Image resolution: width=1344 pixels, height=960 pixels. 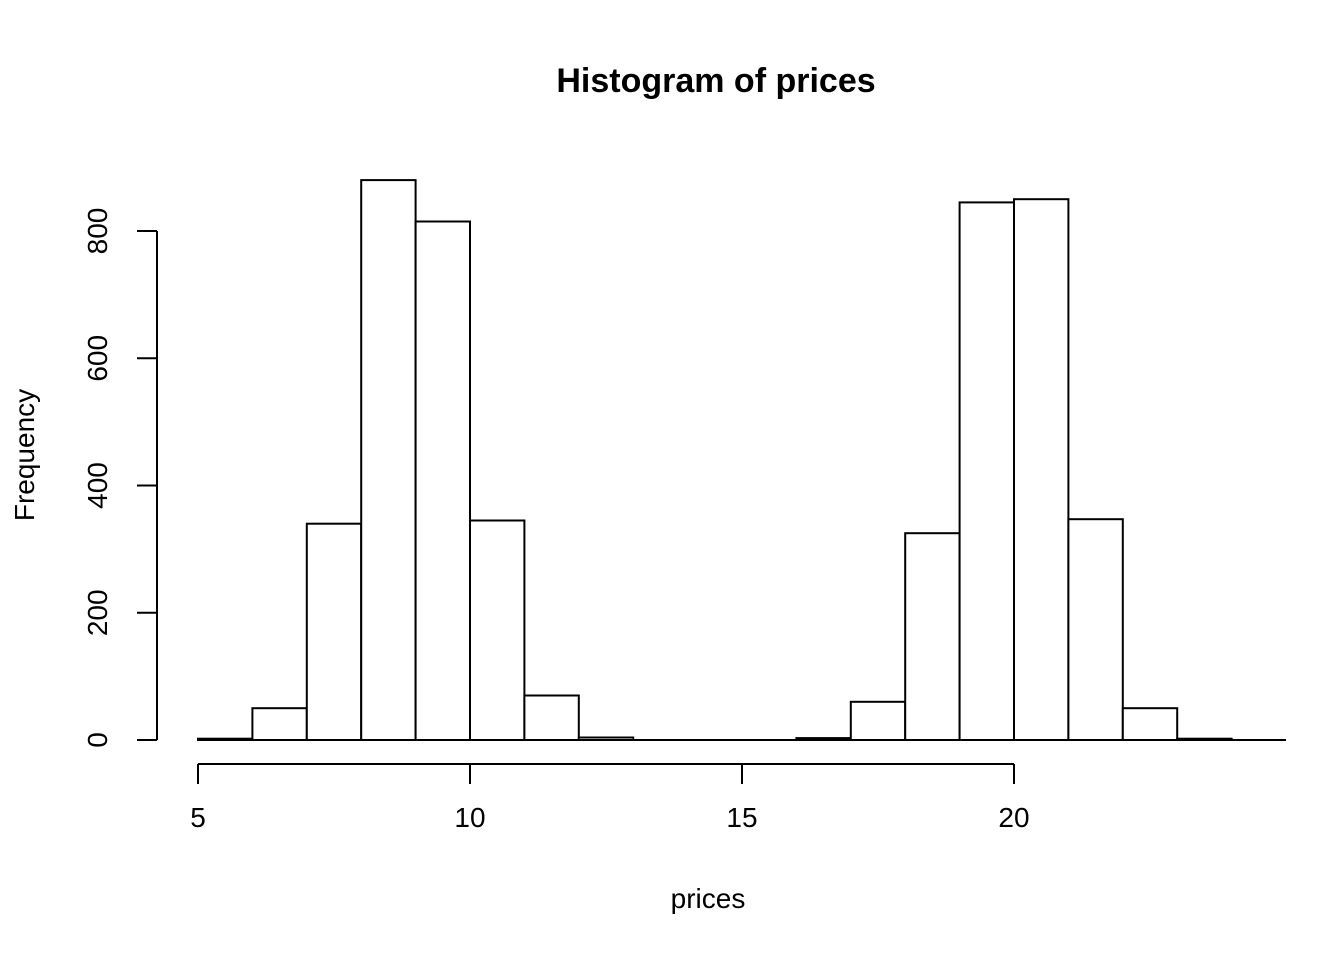 What do you see at coordinates (741, 817) in the screenshot?
I see `x-tick-label: 15` at bounding box center [741, 817].